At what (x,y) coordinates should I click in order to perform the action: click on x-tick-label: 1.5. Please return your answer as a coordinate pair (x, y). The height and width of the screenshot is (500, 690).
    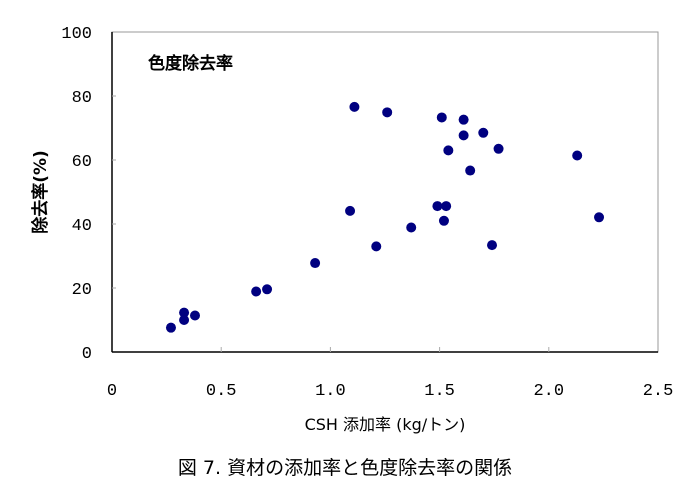
    Looking at the image, I should click on (439, 391).